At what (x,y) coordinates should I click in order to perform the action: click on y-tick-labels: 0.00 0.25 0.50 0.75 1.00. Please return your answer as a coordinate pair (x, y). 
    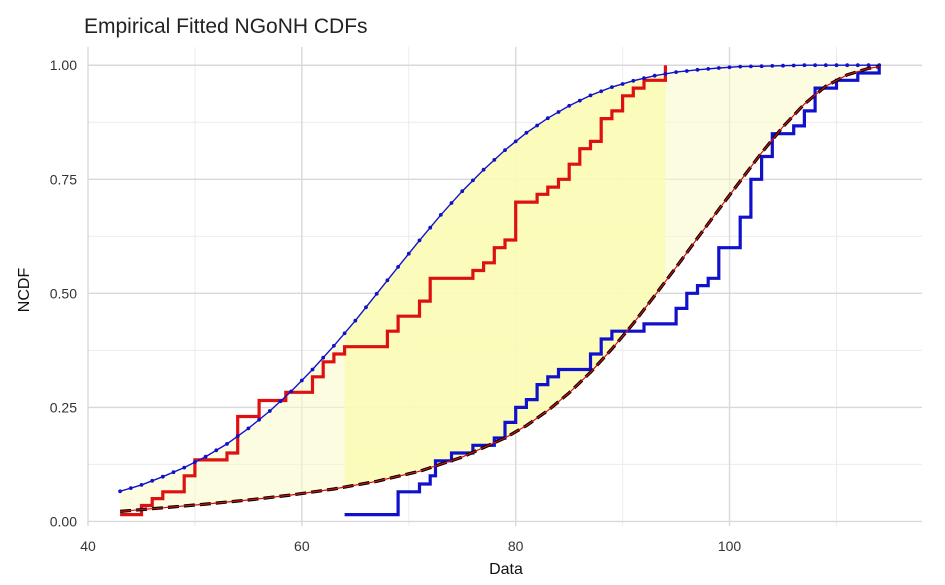
    Looking at the image, I should click on (63, 293).